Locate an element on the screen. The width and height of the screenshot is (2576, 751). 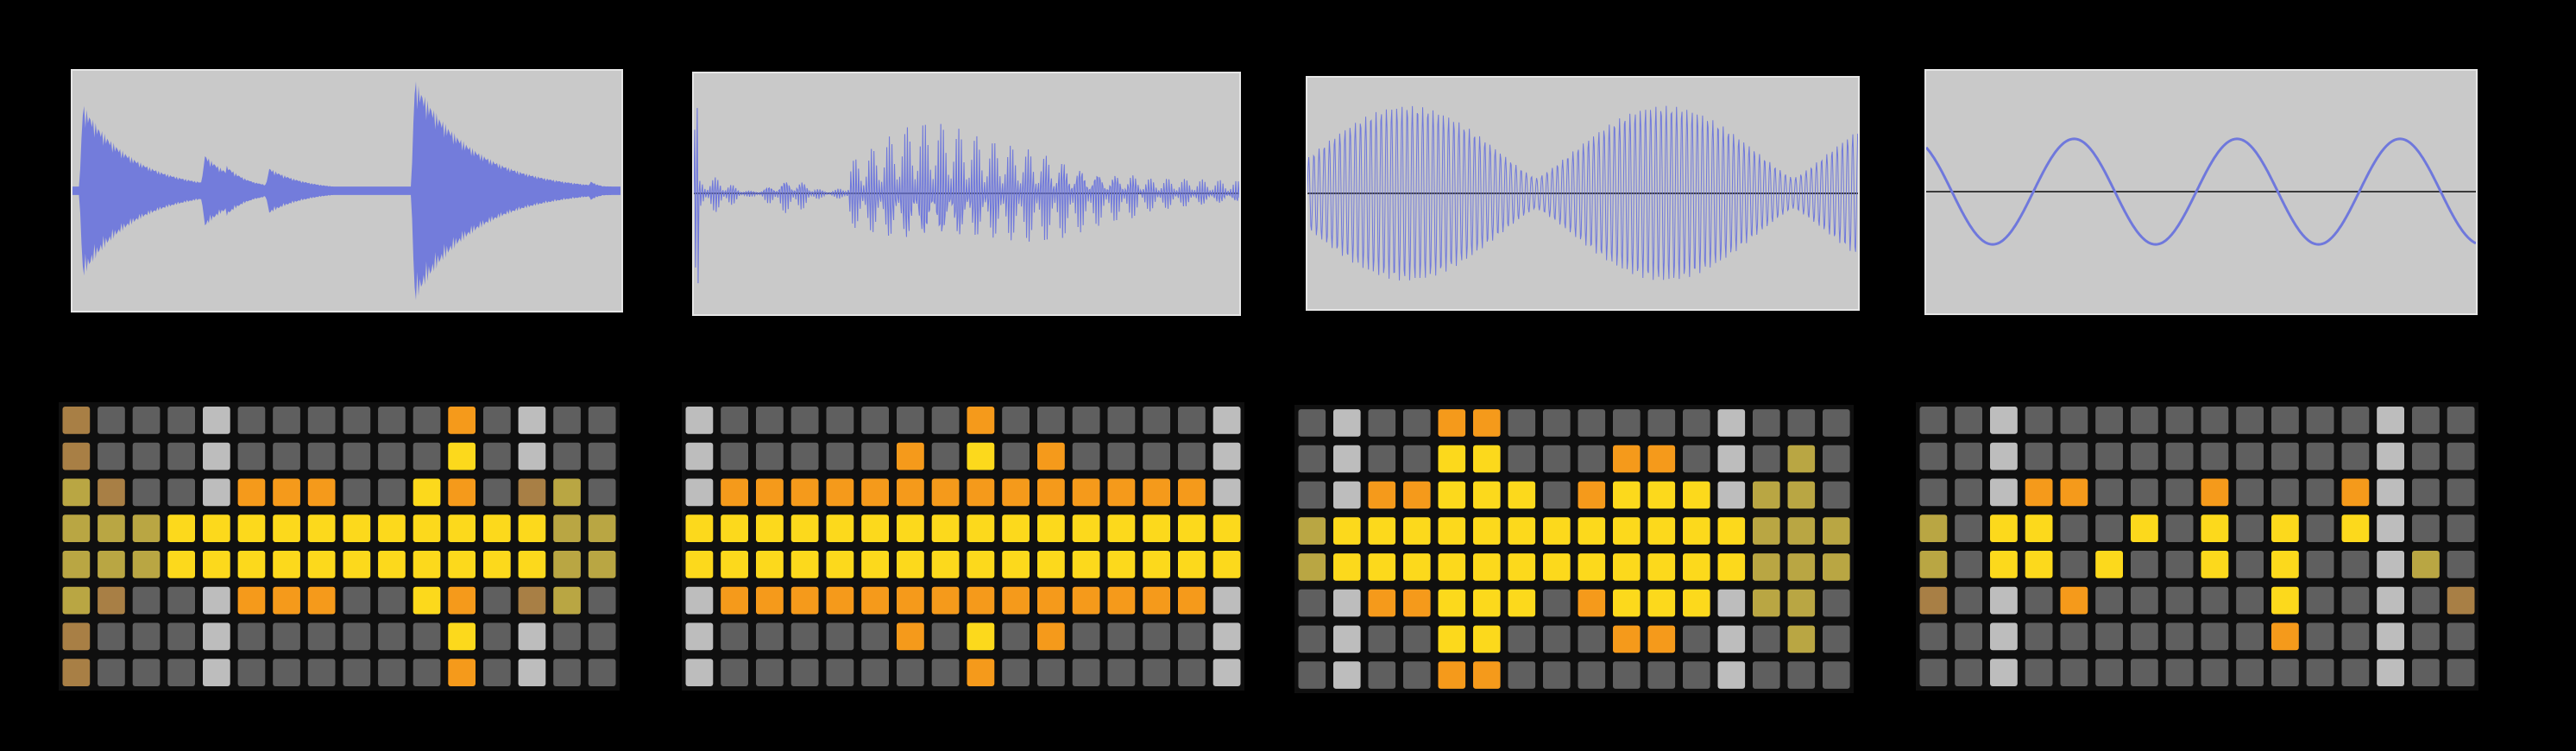
waveform-trace is located at coordinates (347, 191).